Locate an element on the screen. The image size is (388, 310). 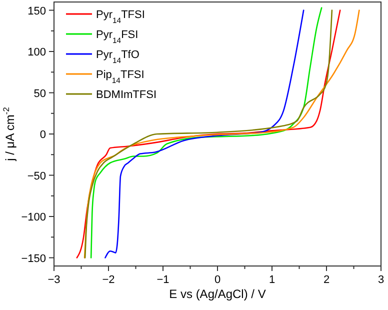
legend-label: BDMImTFSI is located at coordinates (126, 95).